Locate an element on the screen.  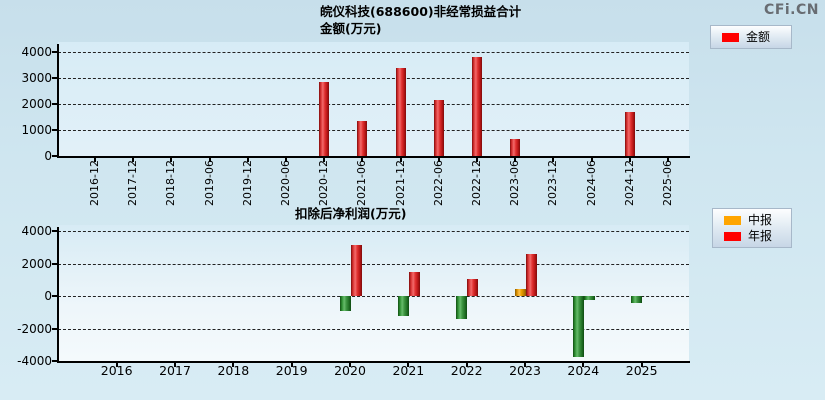
chart2-x-label-2018: 2018 is located at coordinates (233, 370).